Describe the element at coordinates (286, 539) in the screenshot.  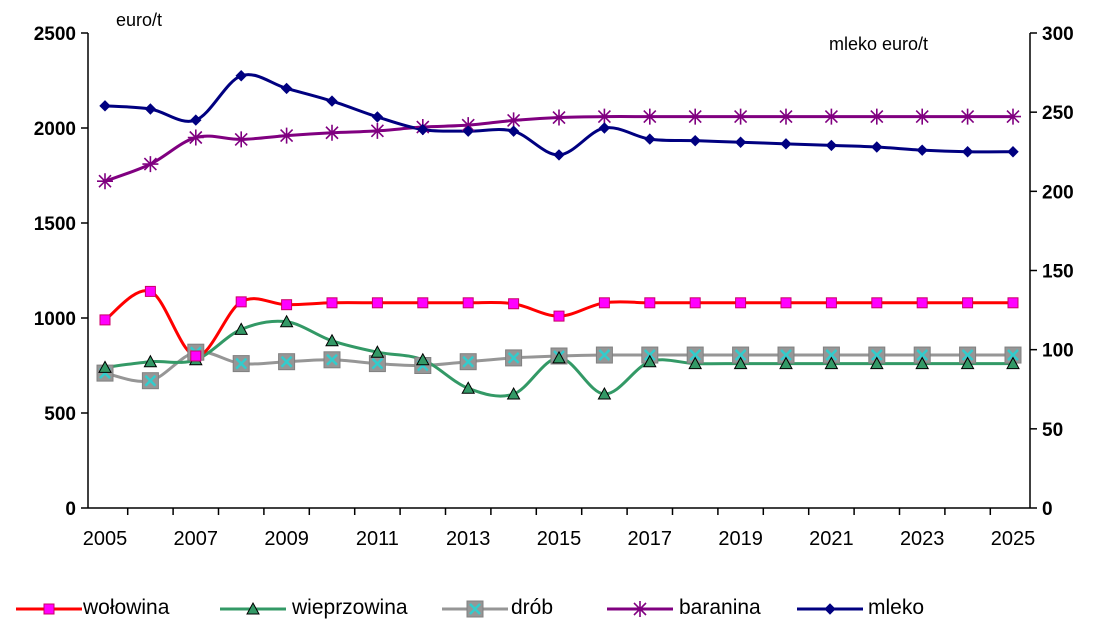
I see `x-tick-label: 2009` at that location.